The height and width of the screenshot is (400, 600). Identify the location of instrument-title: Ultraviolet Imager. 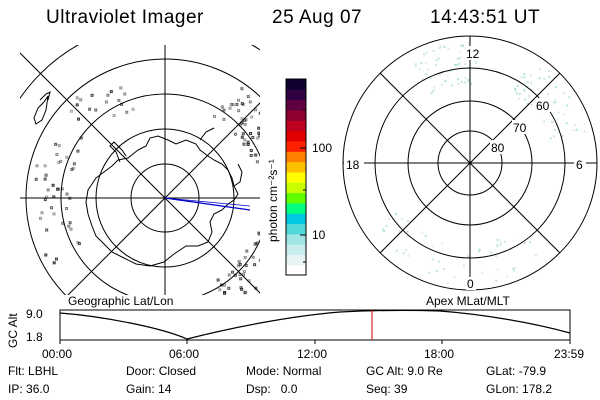
(125, 17).